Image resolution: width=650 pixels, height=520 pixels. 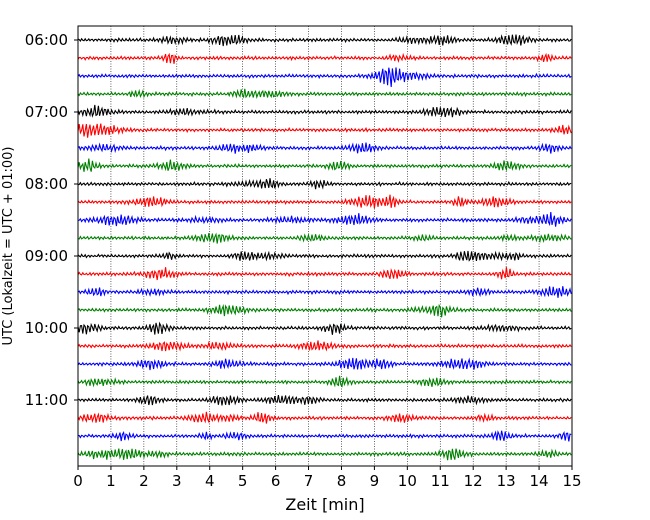 What do you see at coordinates (177, 481) in the screenshot?
I see `x-tick-label: 3` at bounding box center [177, 481].